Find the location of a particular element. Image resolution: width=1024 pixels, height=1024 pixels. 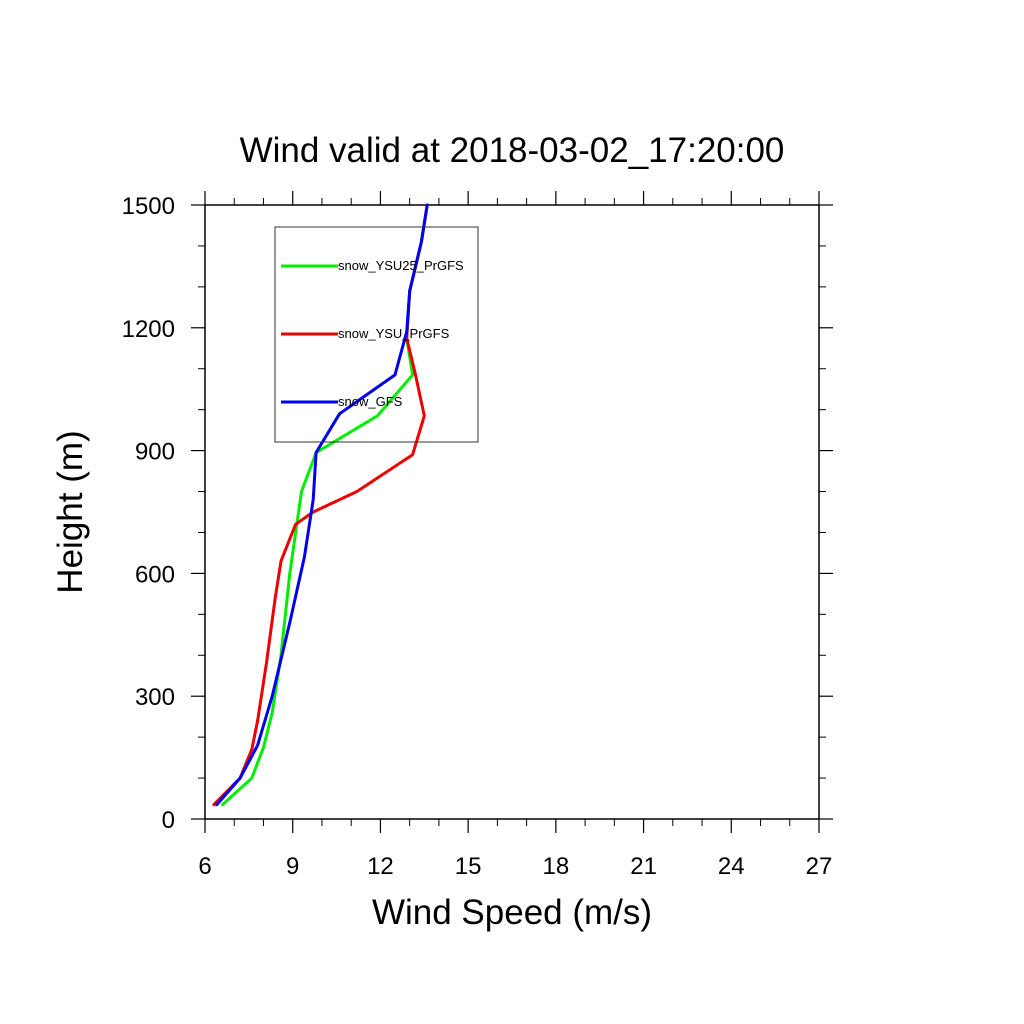

y-tick-label: 900 is located at coordinates (155, 452).